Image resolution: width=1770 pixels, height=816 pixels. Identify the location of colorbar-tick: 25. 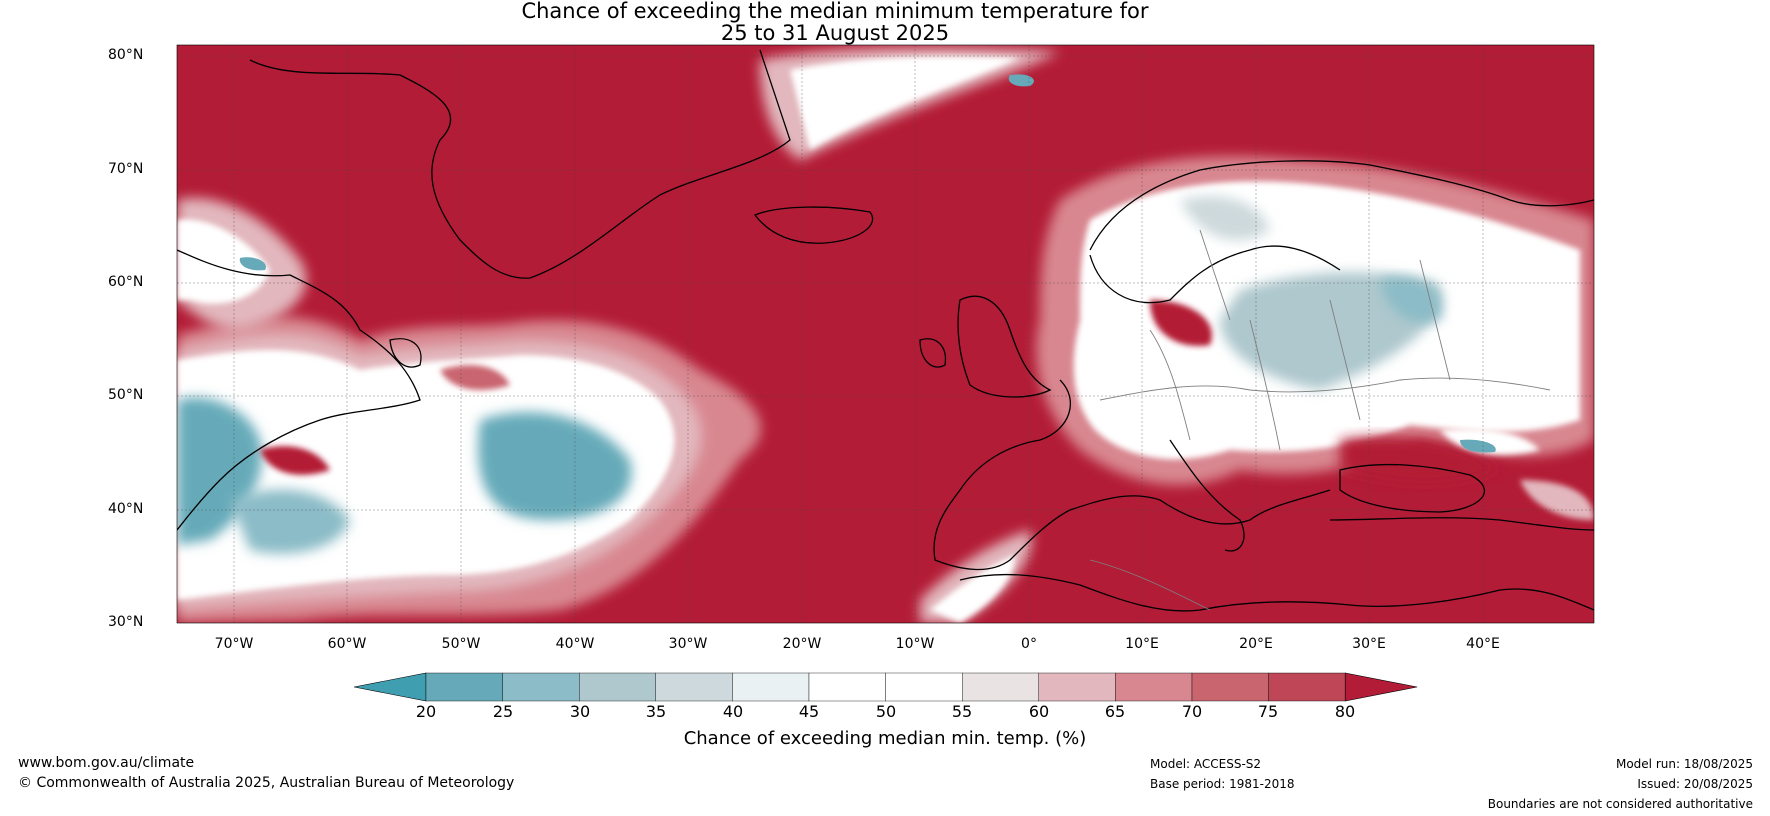
(503, 711).